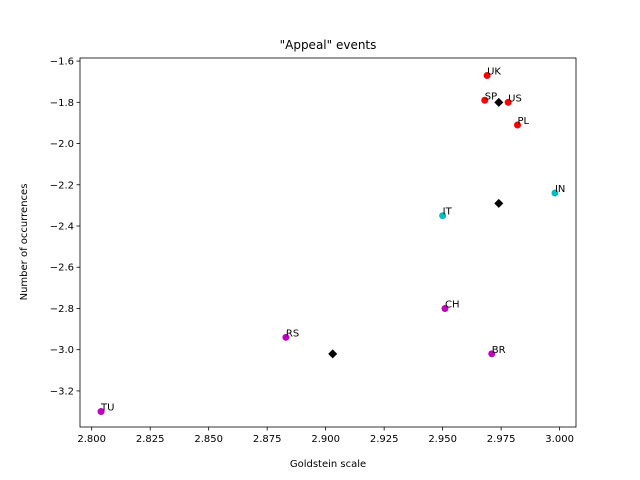 This screenshot has height=480, width=640. Describe the element at coordinates (150, 439) in the screenshot. I see `x-tick-label: 2.825` at that location.